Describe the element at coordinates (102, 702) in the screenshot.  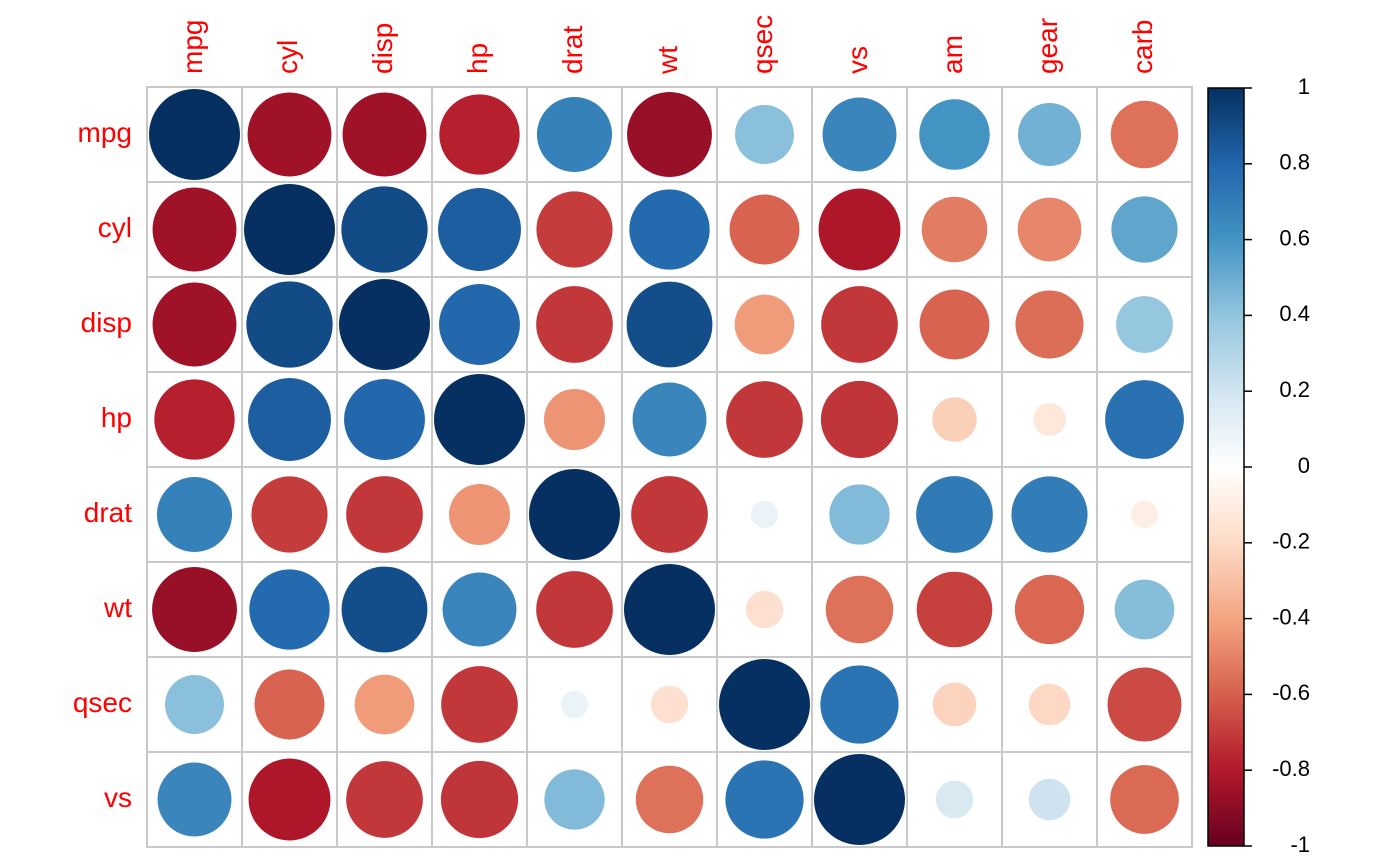
I see `row-label-qsec: qsec` at that location.